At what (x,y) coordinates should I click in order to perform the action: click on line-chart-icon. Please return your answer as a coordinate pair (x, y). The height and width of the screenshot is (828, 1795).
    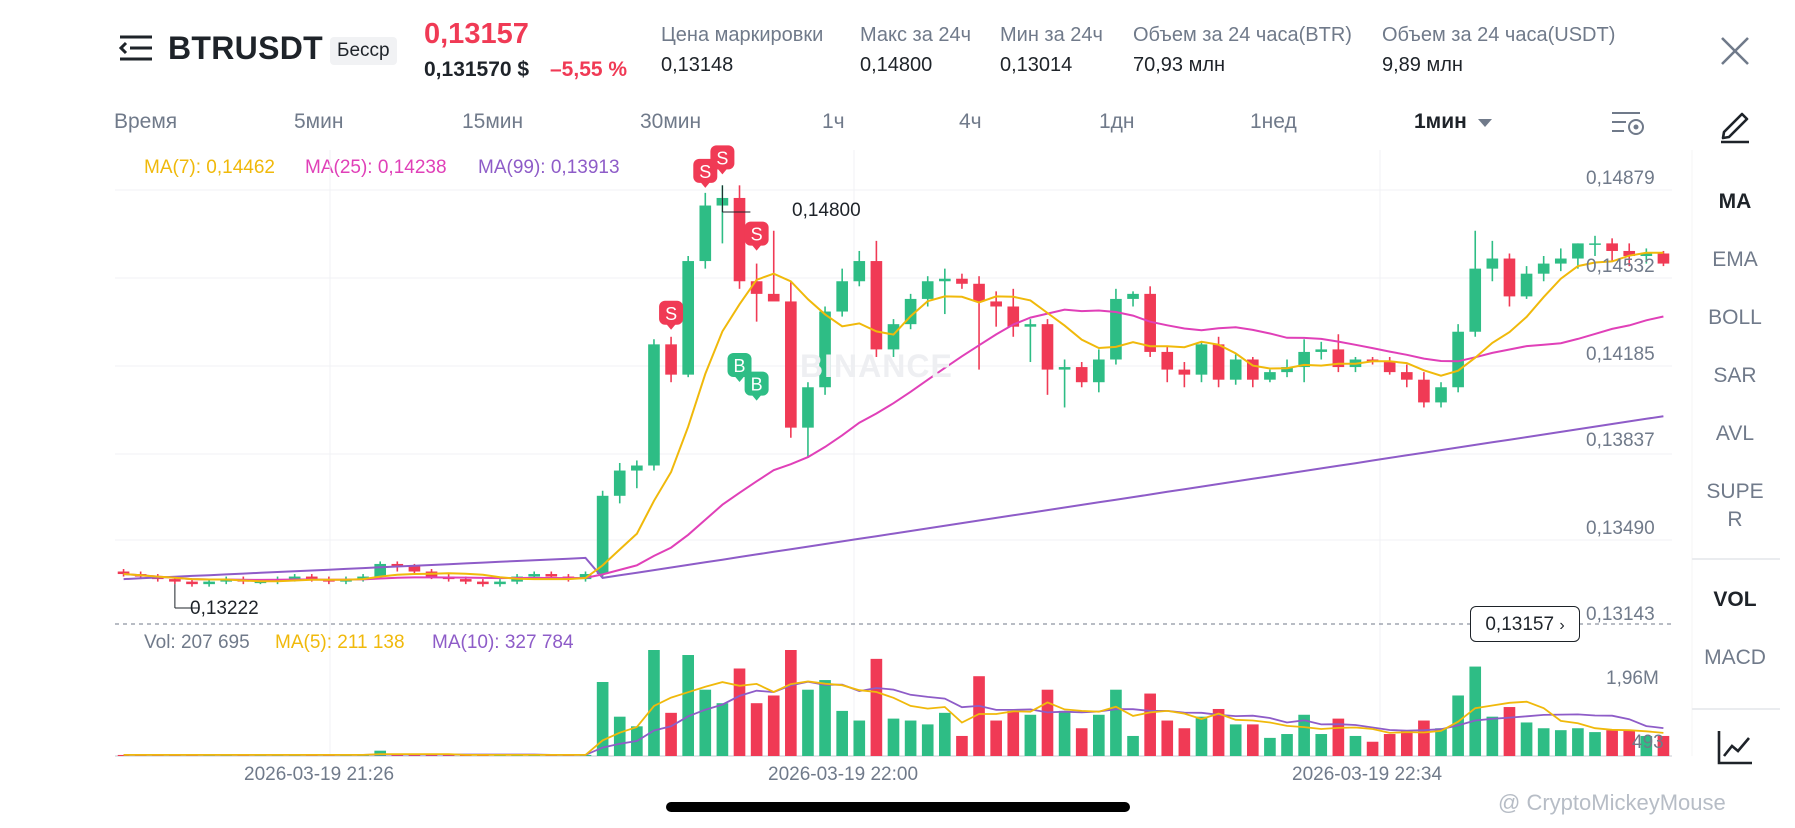
    Looking at the image, I should click on (1735, 747).